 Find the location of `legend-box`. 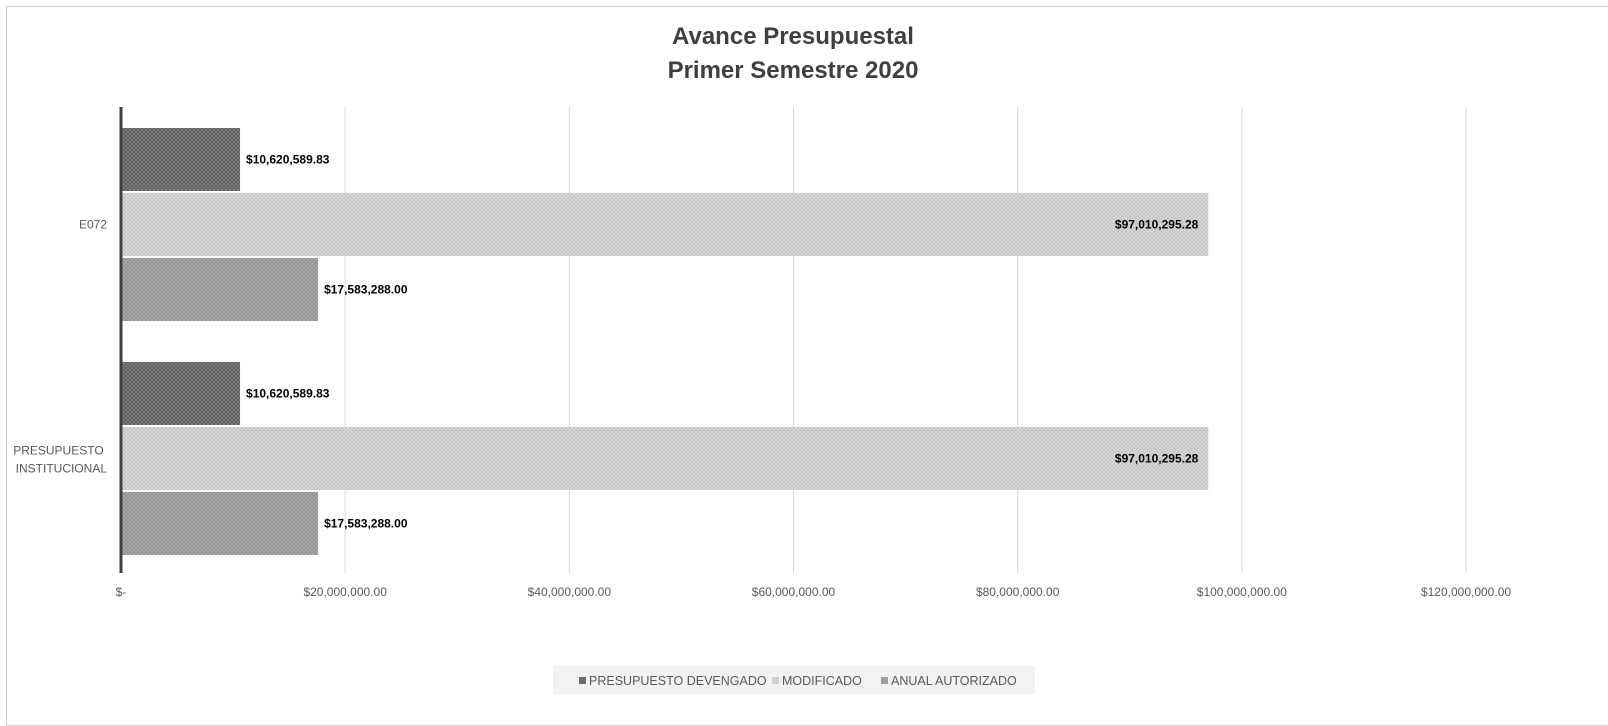

legend-box is located at coordinates (794, 680).